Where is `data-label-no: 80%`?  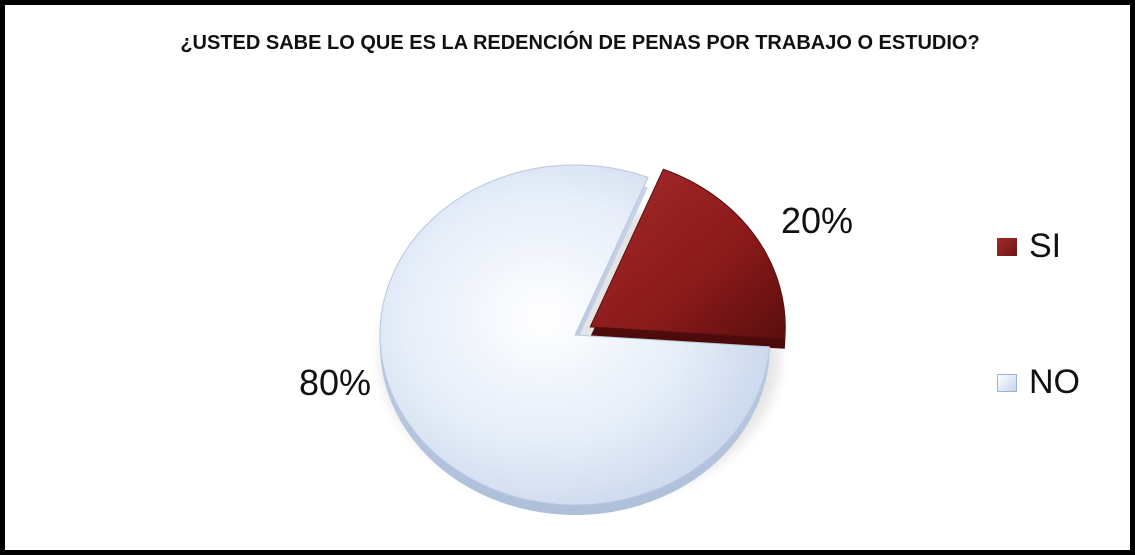 data-label-no: 80% is located at coordinates (335, 382).